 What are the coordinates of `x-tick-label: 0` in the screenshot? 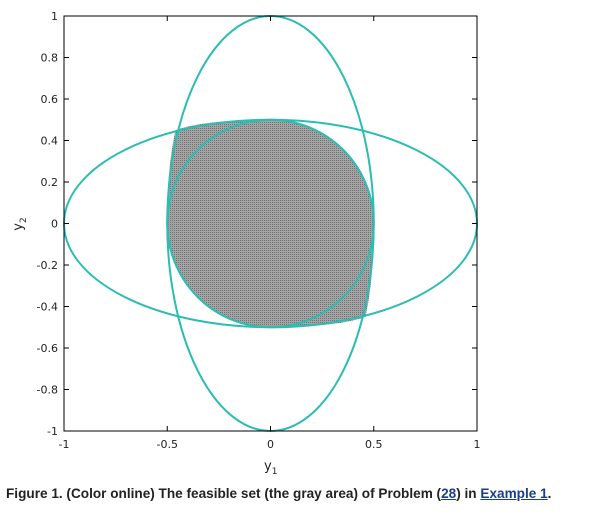 It's located at (270, 444).